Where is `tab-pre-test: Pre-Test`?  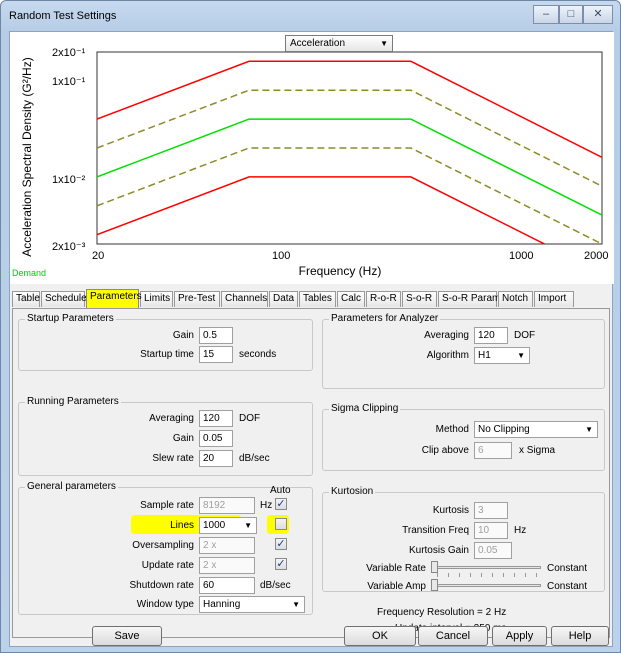 tab-pre-test: Pre-Test is located at coordinates (197, 299).